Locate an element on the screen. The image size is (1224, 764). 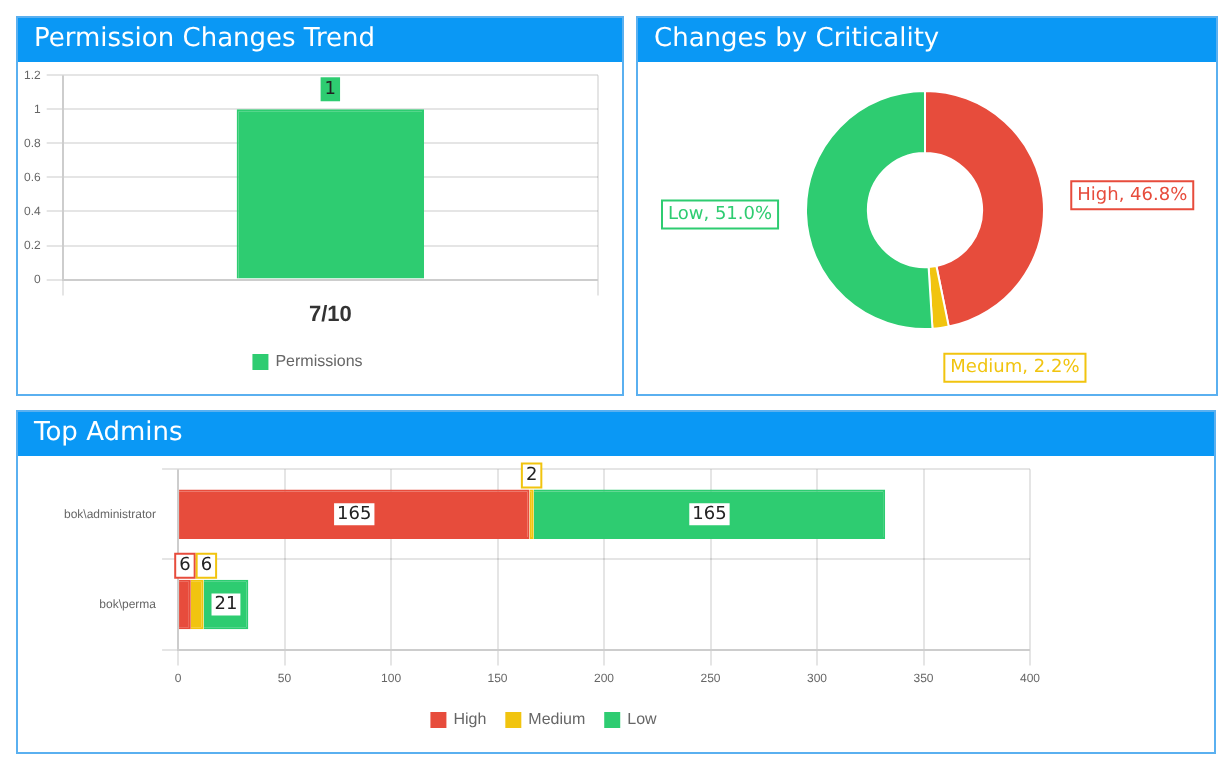
slice-label: Low, 51.0% is located at coordinates (720, 215).